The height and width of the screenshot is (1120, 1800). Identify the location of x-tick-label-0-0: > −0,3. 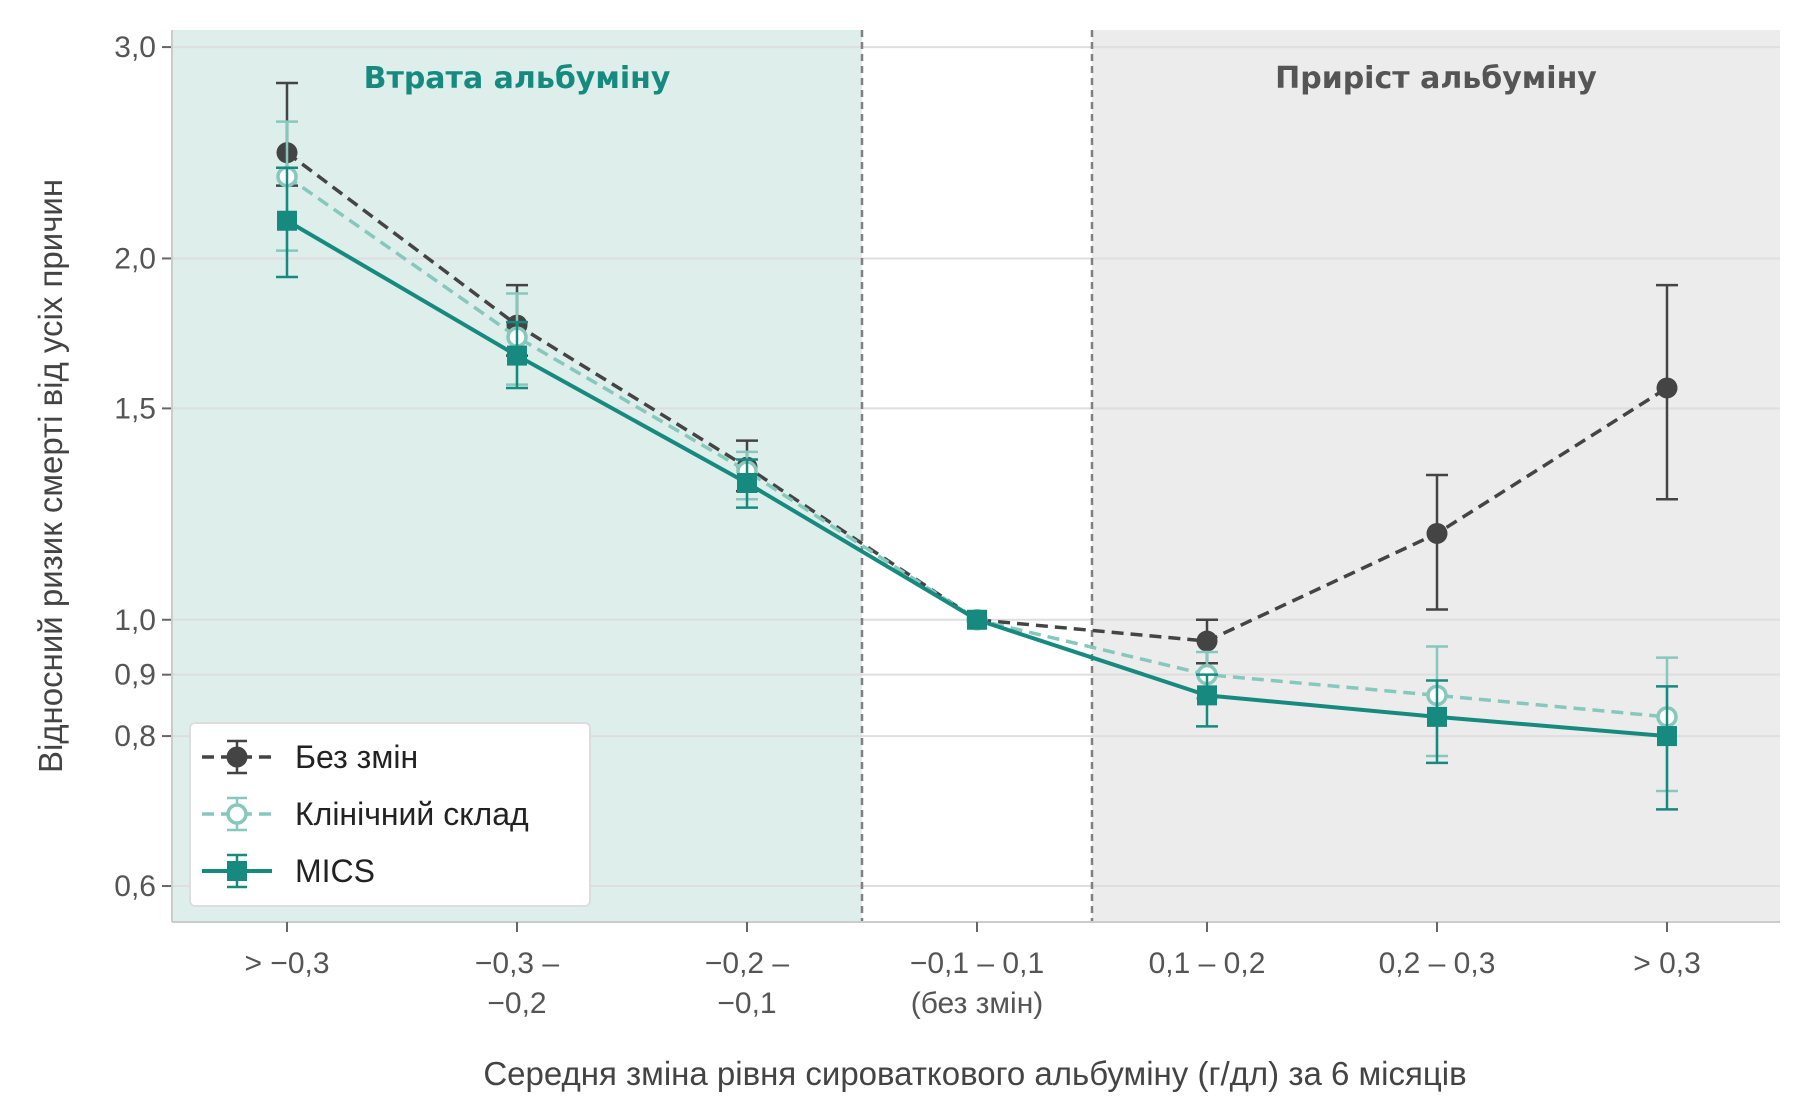
(286, 963).